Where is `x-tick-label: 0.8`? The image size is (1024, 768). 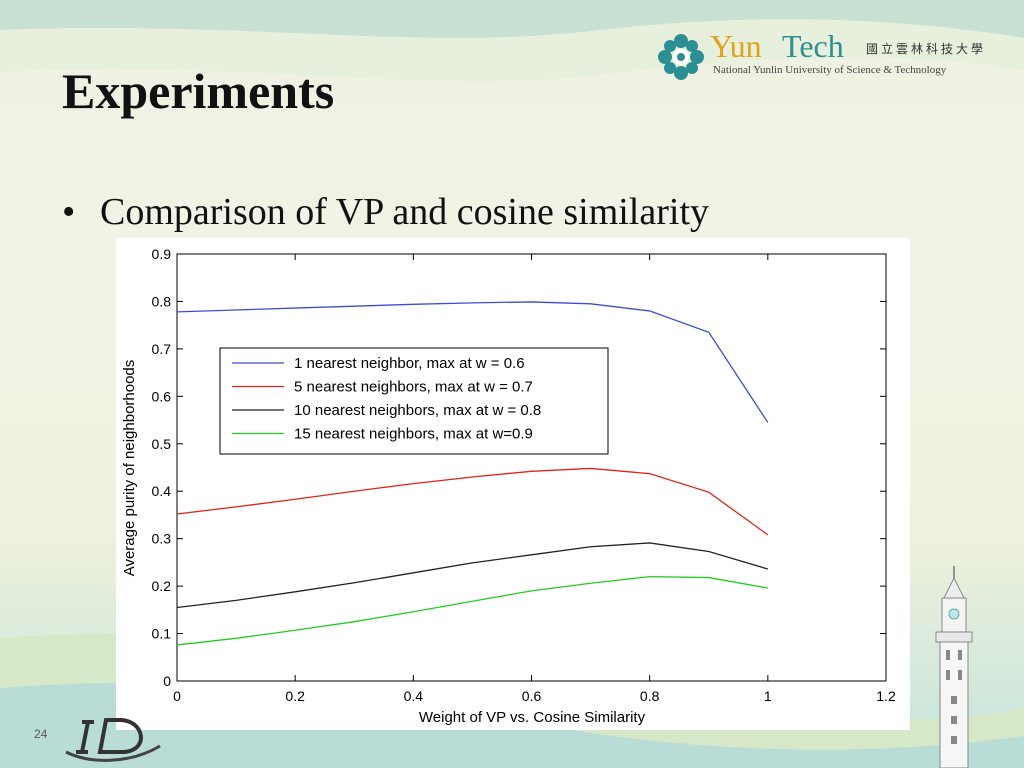
x-tick-label: 0.8 is located at coordinates (650, 696).